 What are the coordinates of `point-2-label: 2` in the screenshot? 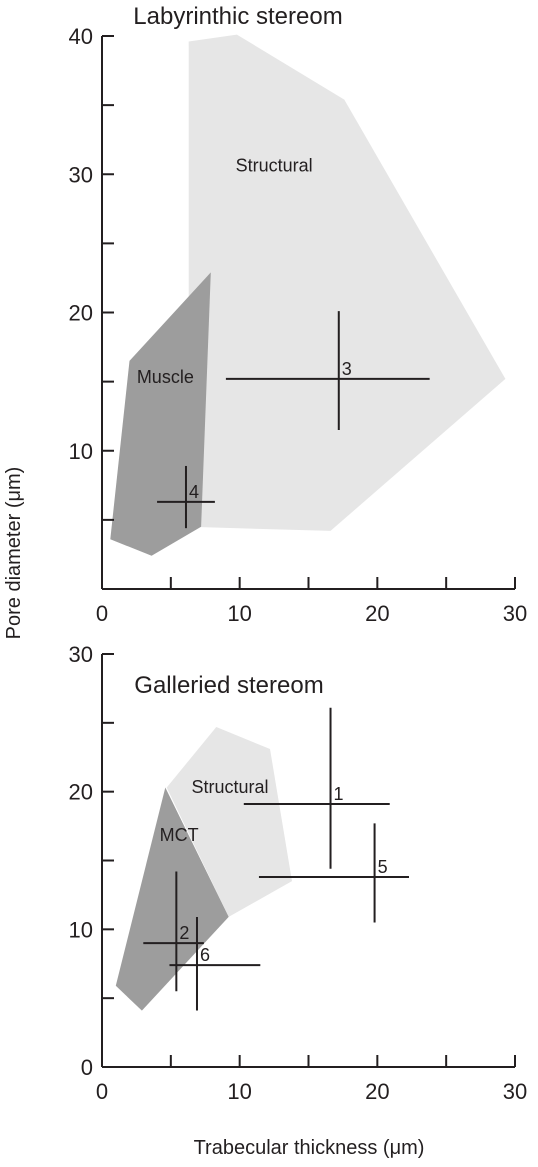 It's located at (184, 933).